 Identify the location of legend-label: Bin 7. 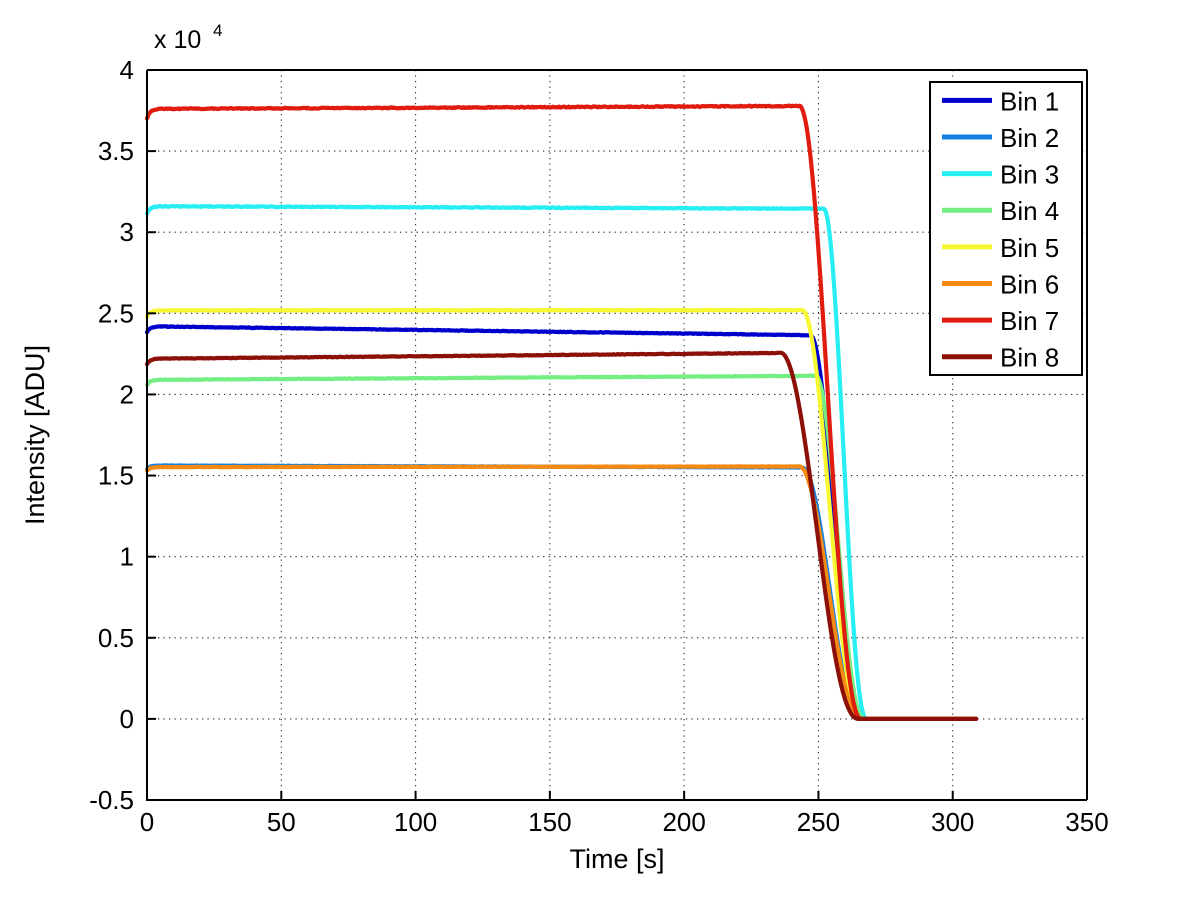
(1029, 321).